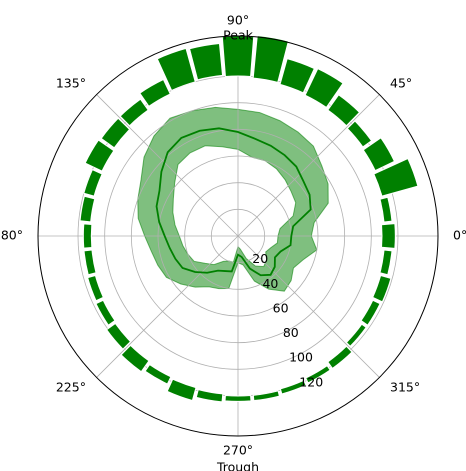 The width and height of the screenshot is (466, 471). I want to click on angle-tick-label-45: 45°, so click(401, 82).